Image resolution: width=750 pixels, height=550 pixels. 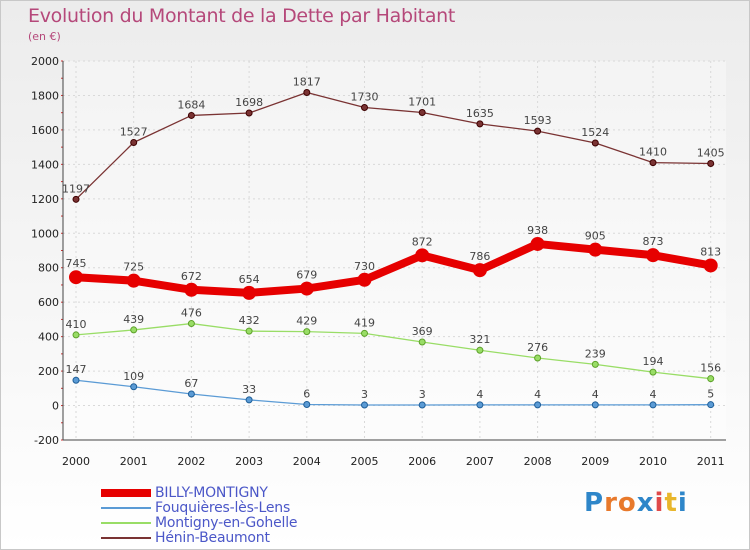 I want to click on data-label-henin-beaumont: 1817, so click(x=307, y=82).